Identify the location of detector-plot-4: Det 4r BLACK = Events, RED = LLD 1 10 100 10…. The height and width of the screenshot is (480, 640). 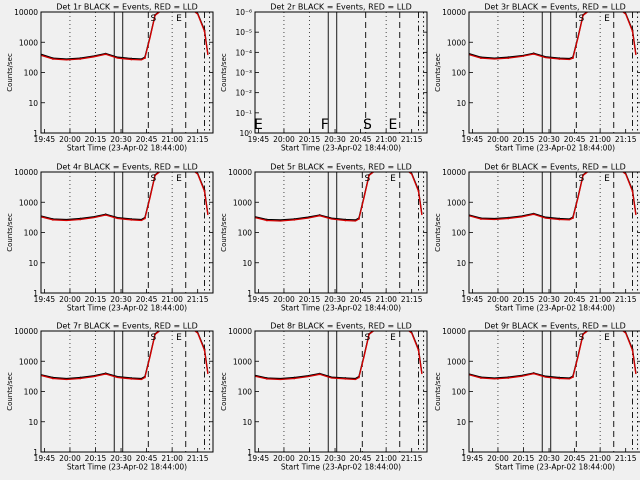
(110, 238).